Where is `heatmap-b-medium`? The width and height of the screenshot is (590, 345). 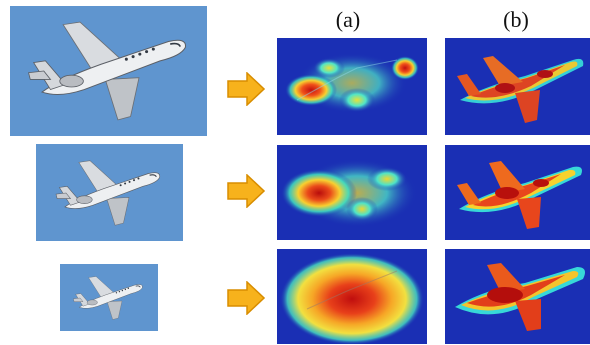
heatmap-b-medium is located at coordinates (517, 192).